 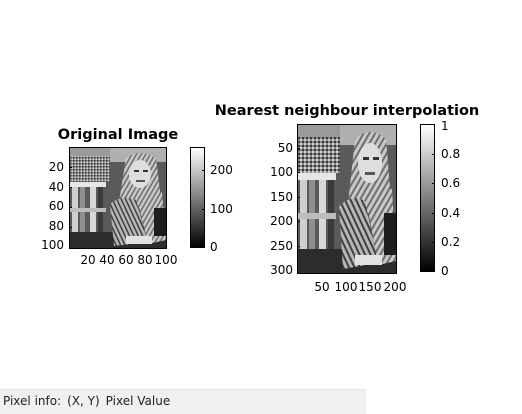 I want to click on right-x-tick-label: 200, so click(x=395, y=287).